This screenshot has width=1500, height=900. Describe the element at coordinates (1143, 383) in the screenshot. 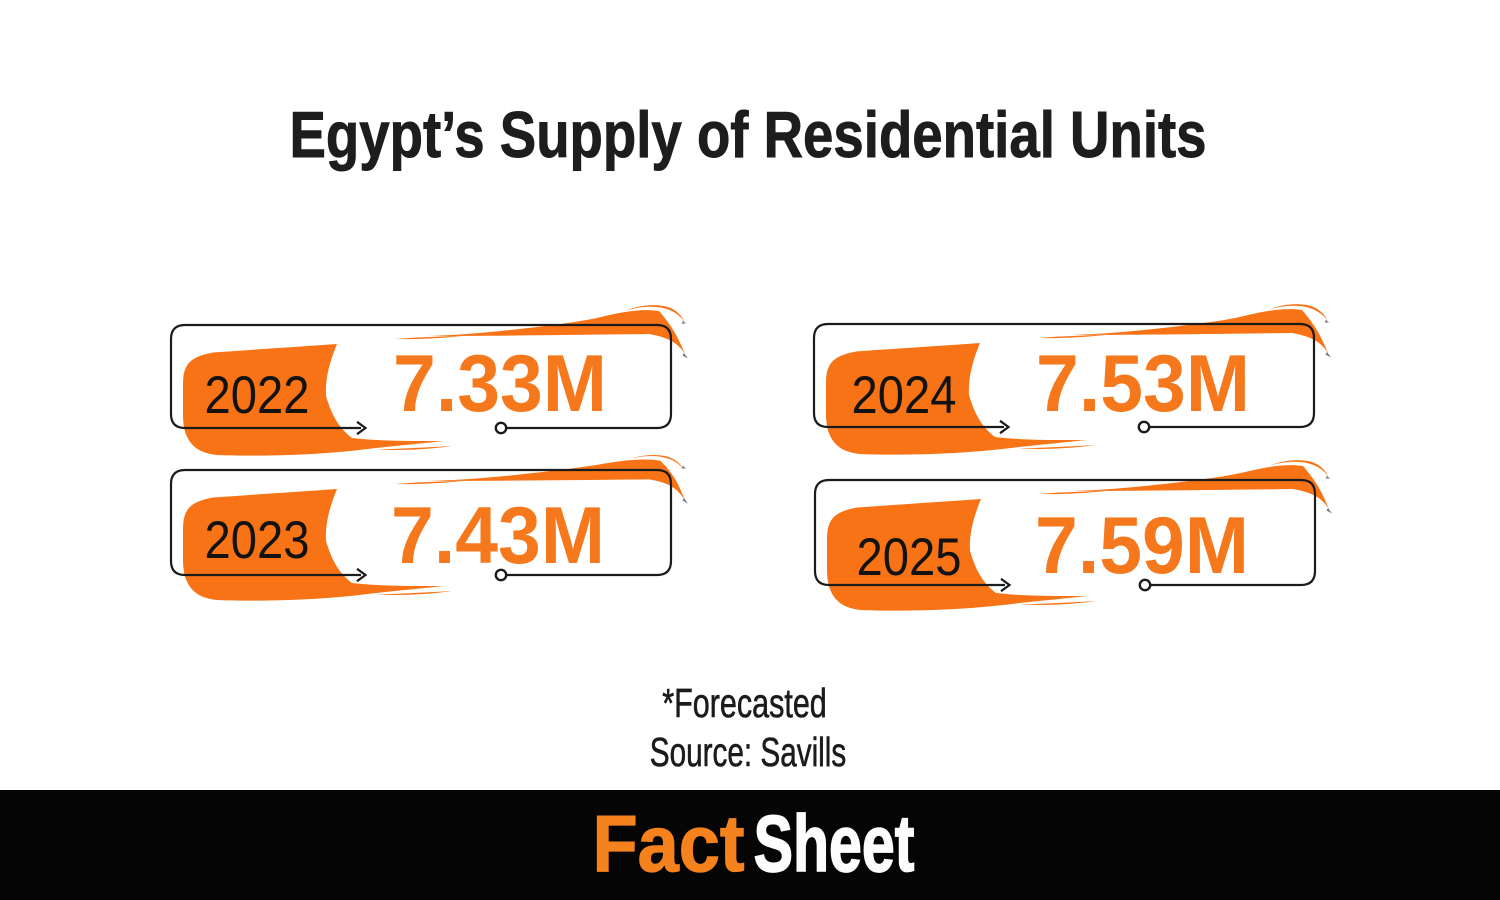

I see `svg-text: 7.53M` at that location.